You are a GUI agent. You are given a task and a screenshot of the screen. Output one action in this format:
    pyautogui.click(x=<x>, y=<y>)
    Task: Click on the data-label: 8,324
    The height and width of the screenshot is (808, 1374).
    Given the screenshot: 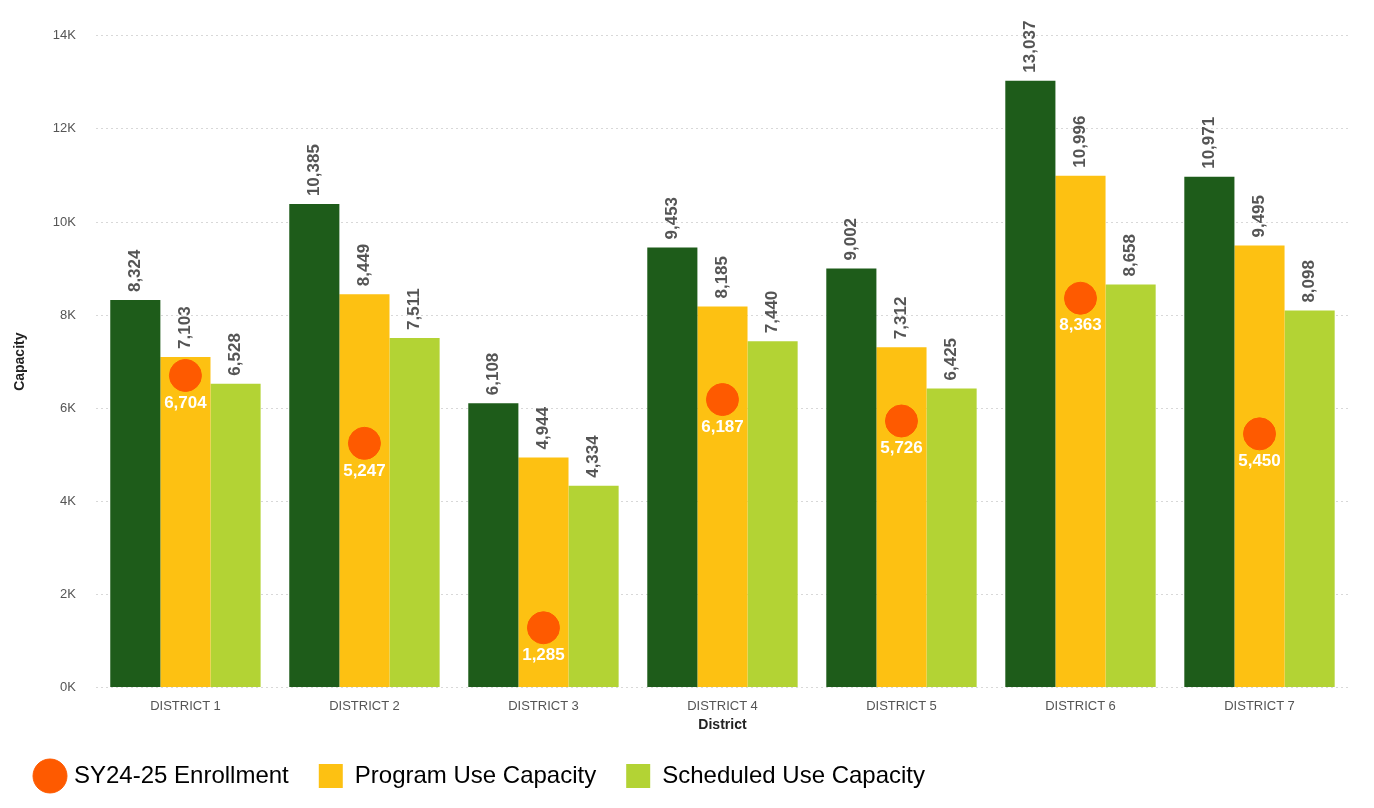 What is the action you would take?
    pyautogui.click(x=134, y=270)
    